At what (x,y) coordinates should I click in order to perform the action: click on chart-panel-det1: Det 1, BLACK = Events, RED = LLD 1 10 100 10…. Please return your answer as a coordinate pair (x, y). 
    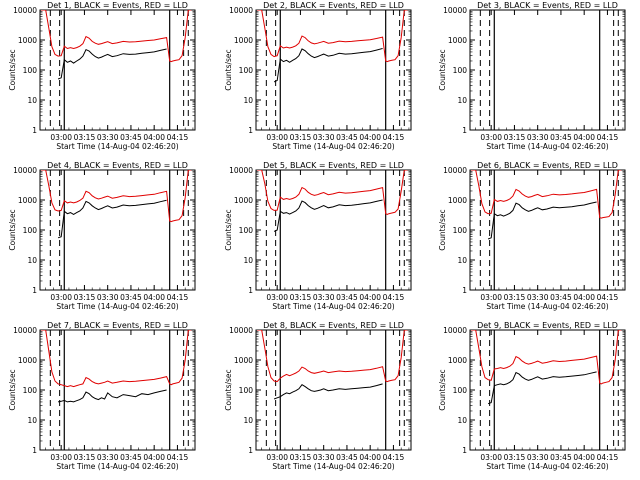
    Looking at the image, I should click on (102, 76).